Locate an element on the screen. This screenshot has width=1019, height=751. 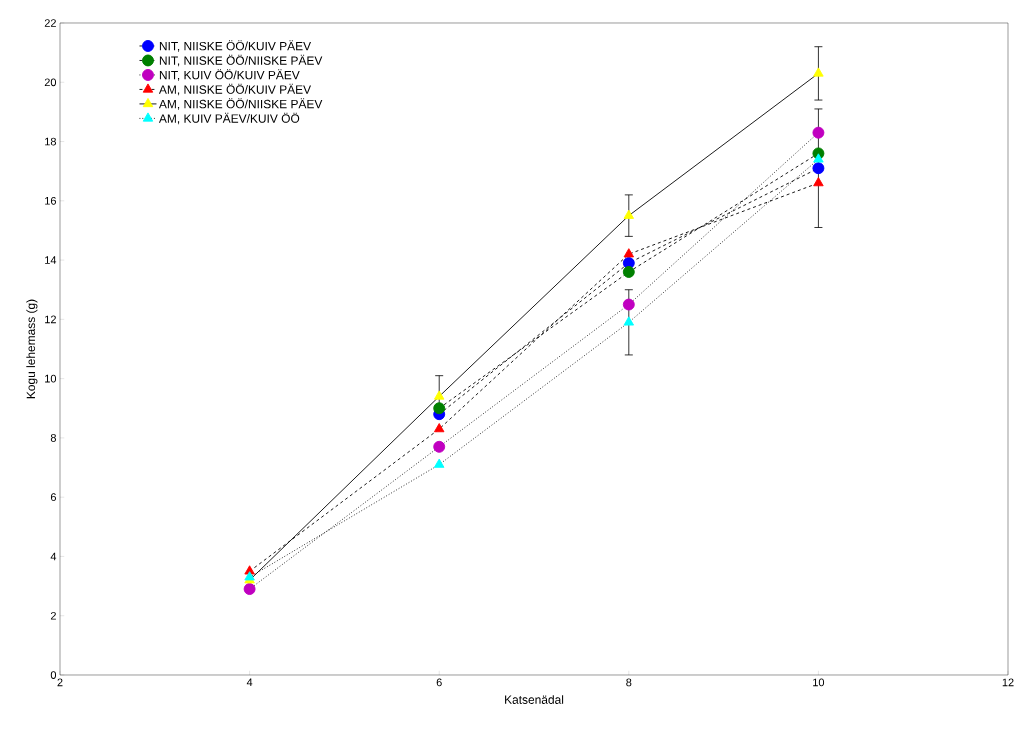
legend-label: AM, NIISKE ÖÖ/NIISKE PÄEV is located at coordinates (240, 104).